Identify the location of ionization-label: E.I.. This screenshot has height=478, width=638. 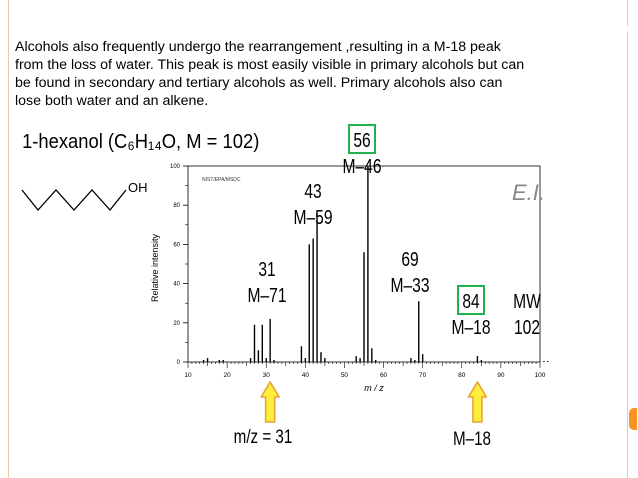
(528, 192).